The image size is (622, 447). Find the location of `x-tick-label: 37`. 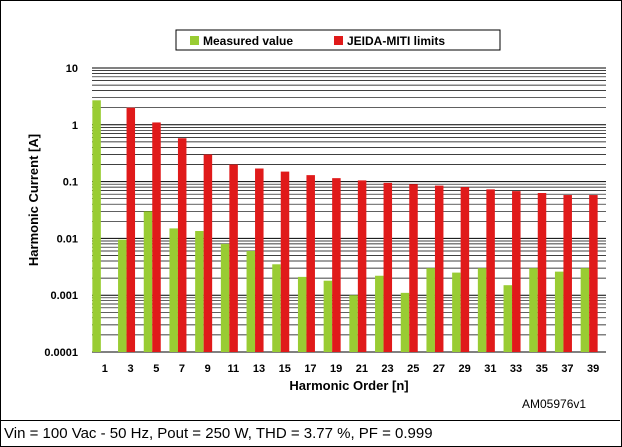

x-tick-label: 37 is located at coordinates (567, 369).